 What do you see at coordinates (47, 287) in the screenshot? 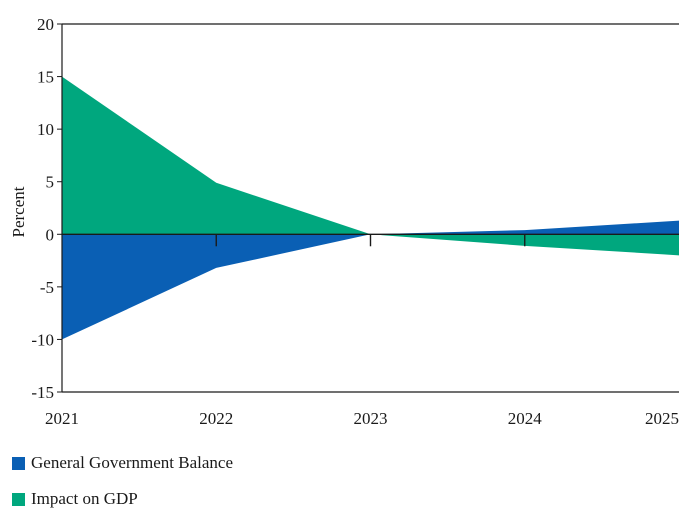
I see `y-tick-label: -5` at bounding box center [47, 287].